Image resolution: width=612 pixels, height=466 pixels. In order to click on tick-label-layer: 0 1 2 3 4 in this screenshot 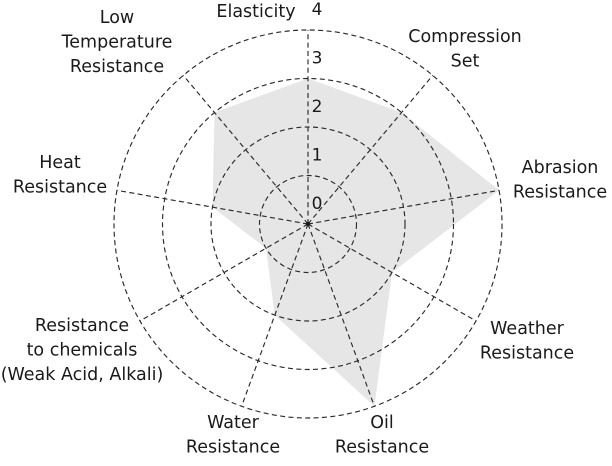, I will do `click(317, 107)`.